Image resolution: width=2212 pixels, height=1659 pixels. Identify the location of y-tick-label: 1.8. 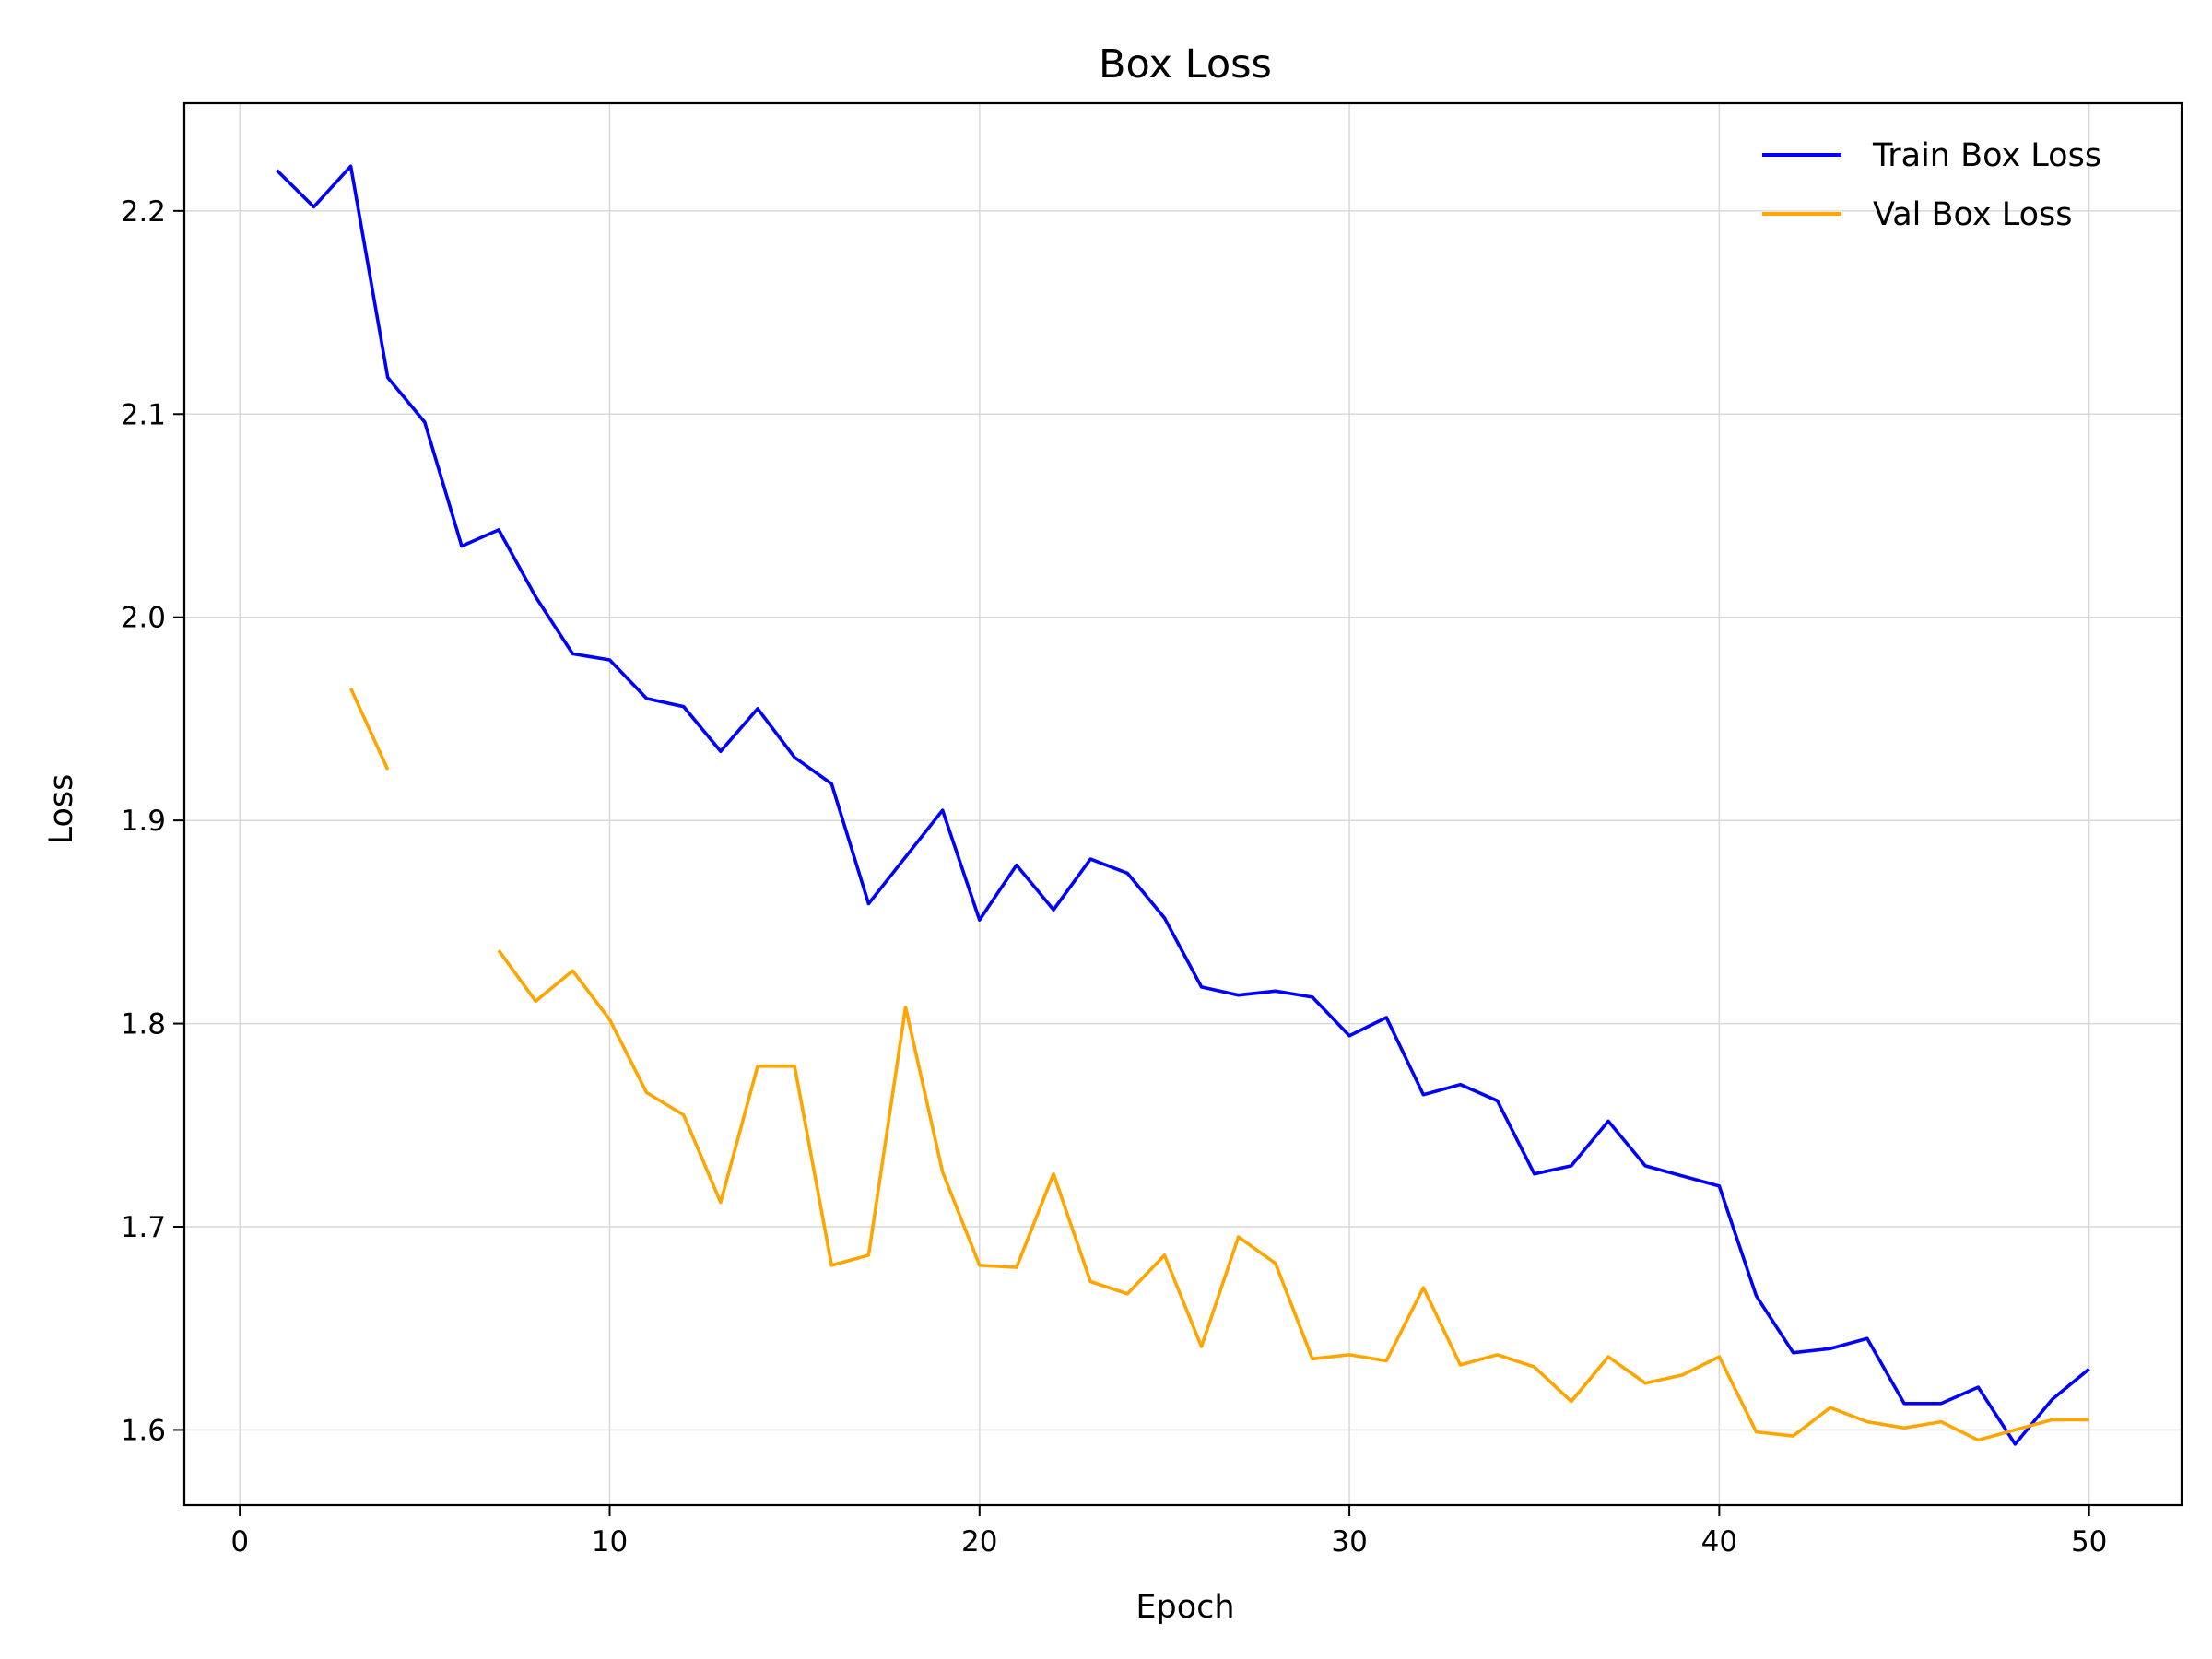
(143, 1024).